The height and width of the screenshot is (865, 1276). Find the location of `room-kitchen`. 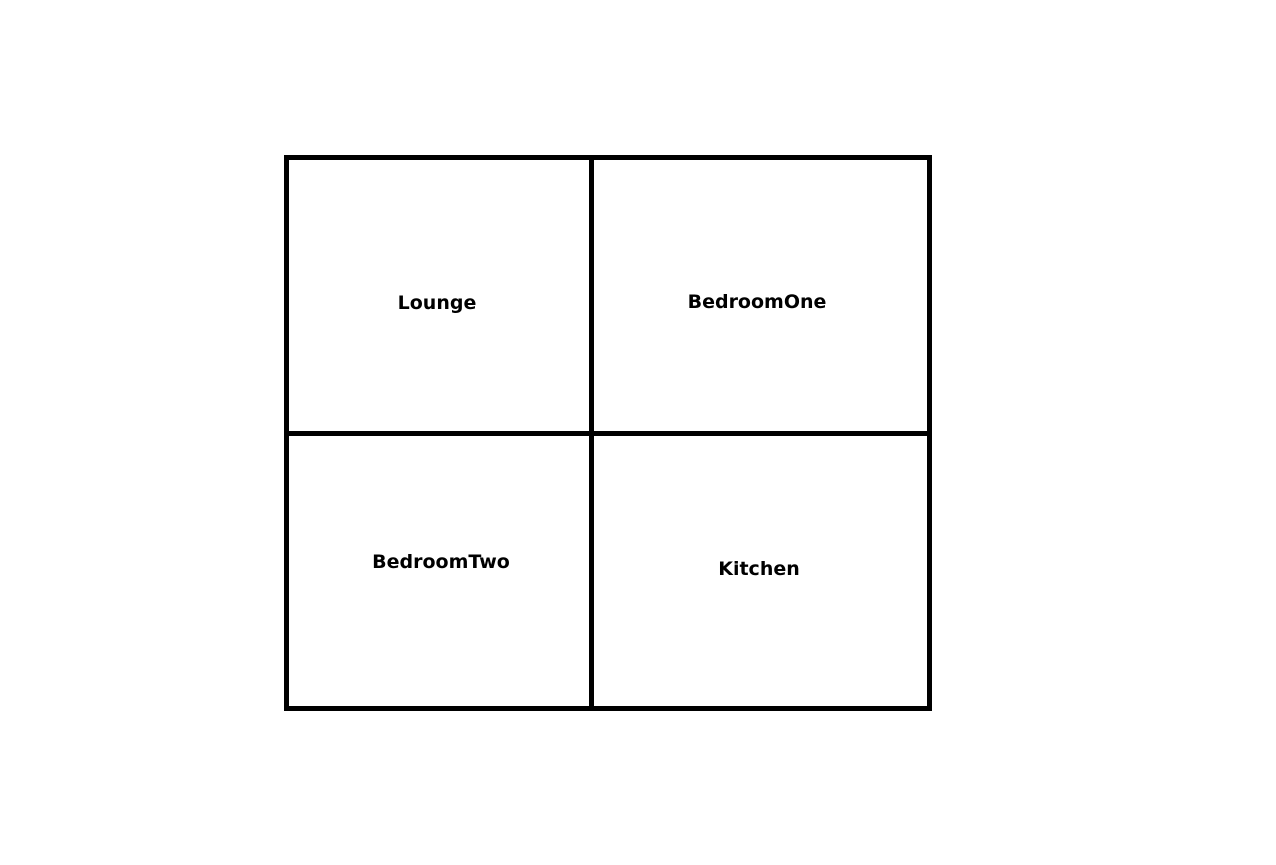

room-kitchen is located at coordinates (760, 571).